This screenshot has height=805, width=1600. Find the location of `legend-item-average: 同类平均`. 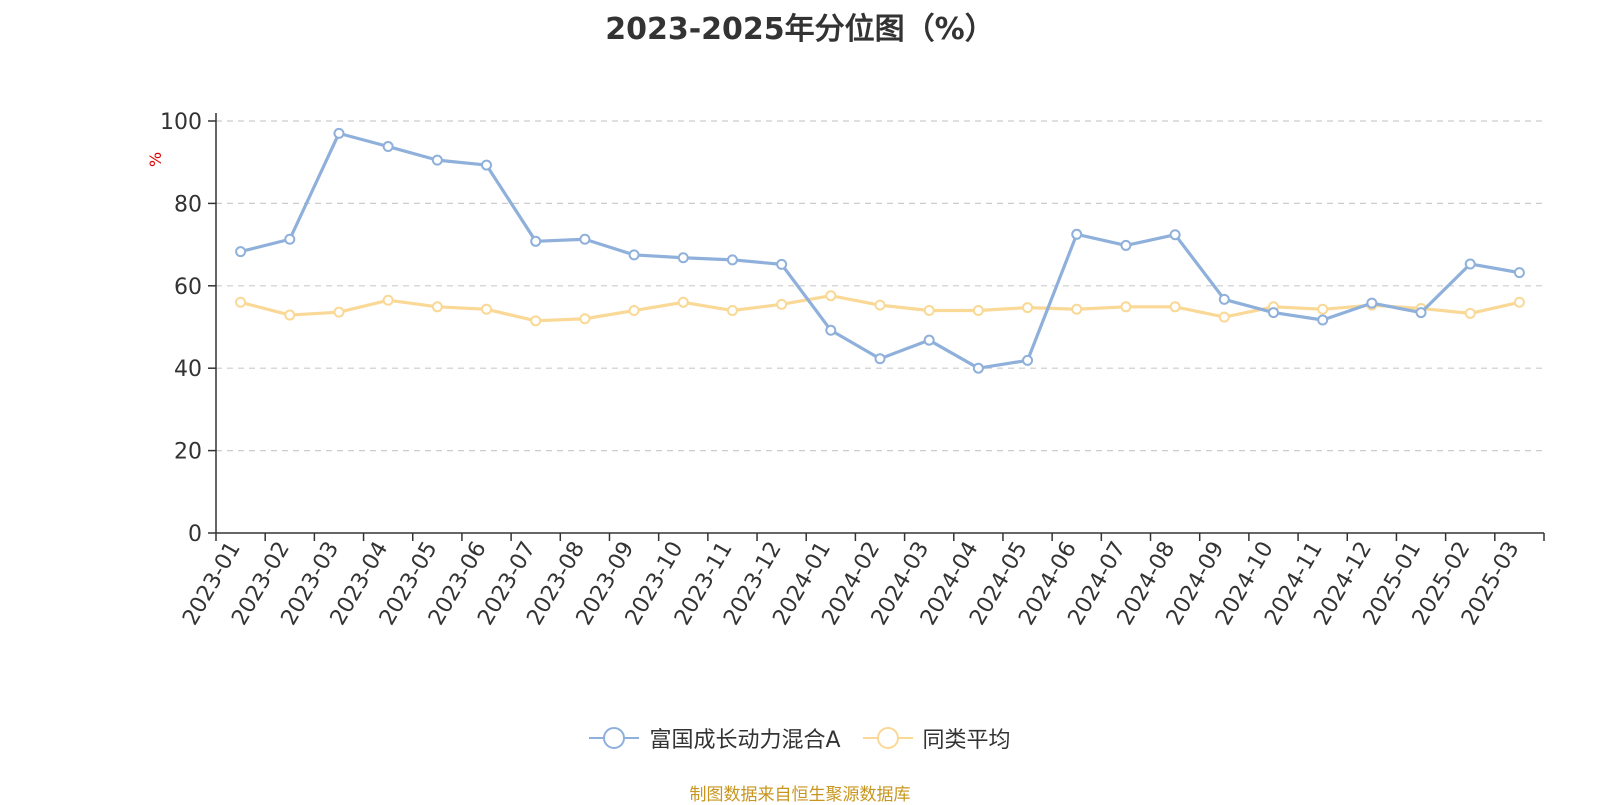

legend-item-average: 同类平均 is located at coordinates (936, 738).